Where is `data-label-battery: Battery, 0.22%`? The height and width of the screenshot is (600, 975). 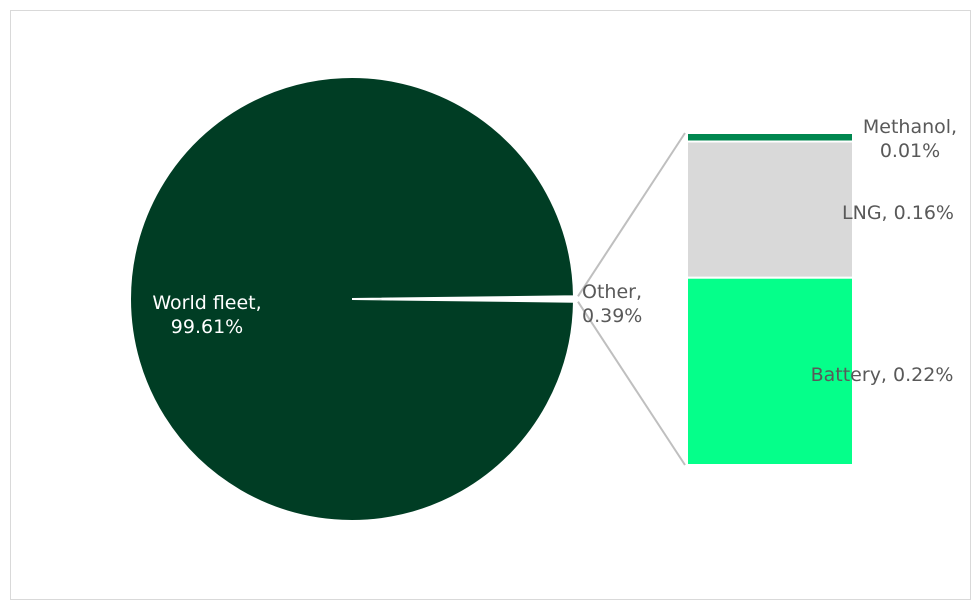 data-label-battery: Battery, 0.22% is located at coordinates (882, 375).